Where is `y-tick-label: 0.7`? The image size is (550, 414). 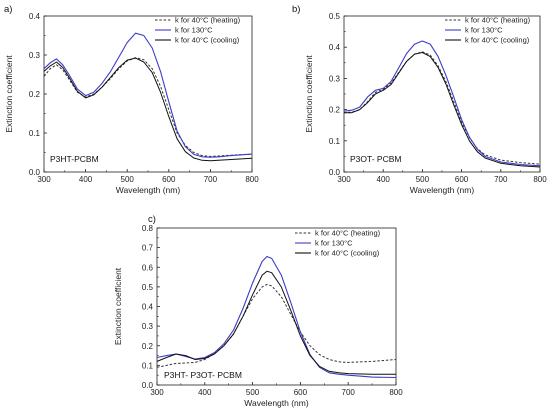
y-tick-label: 0.7 is located at coordinates (148, 248).